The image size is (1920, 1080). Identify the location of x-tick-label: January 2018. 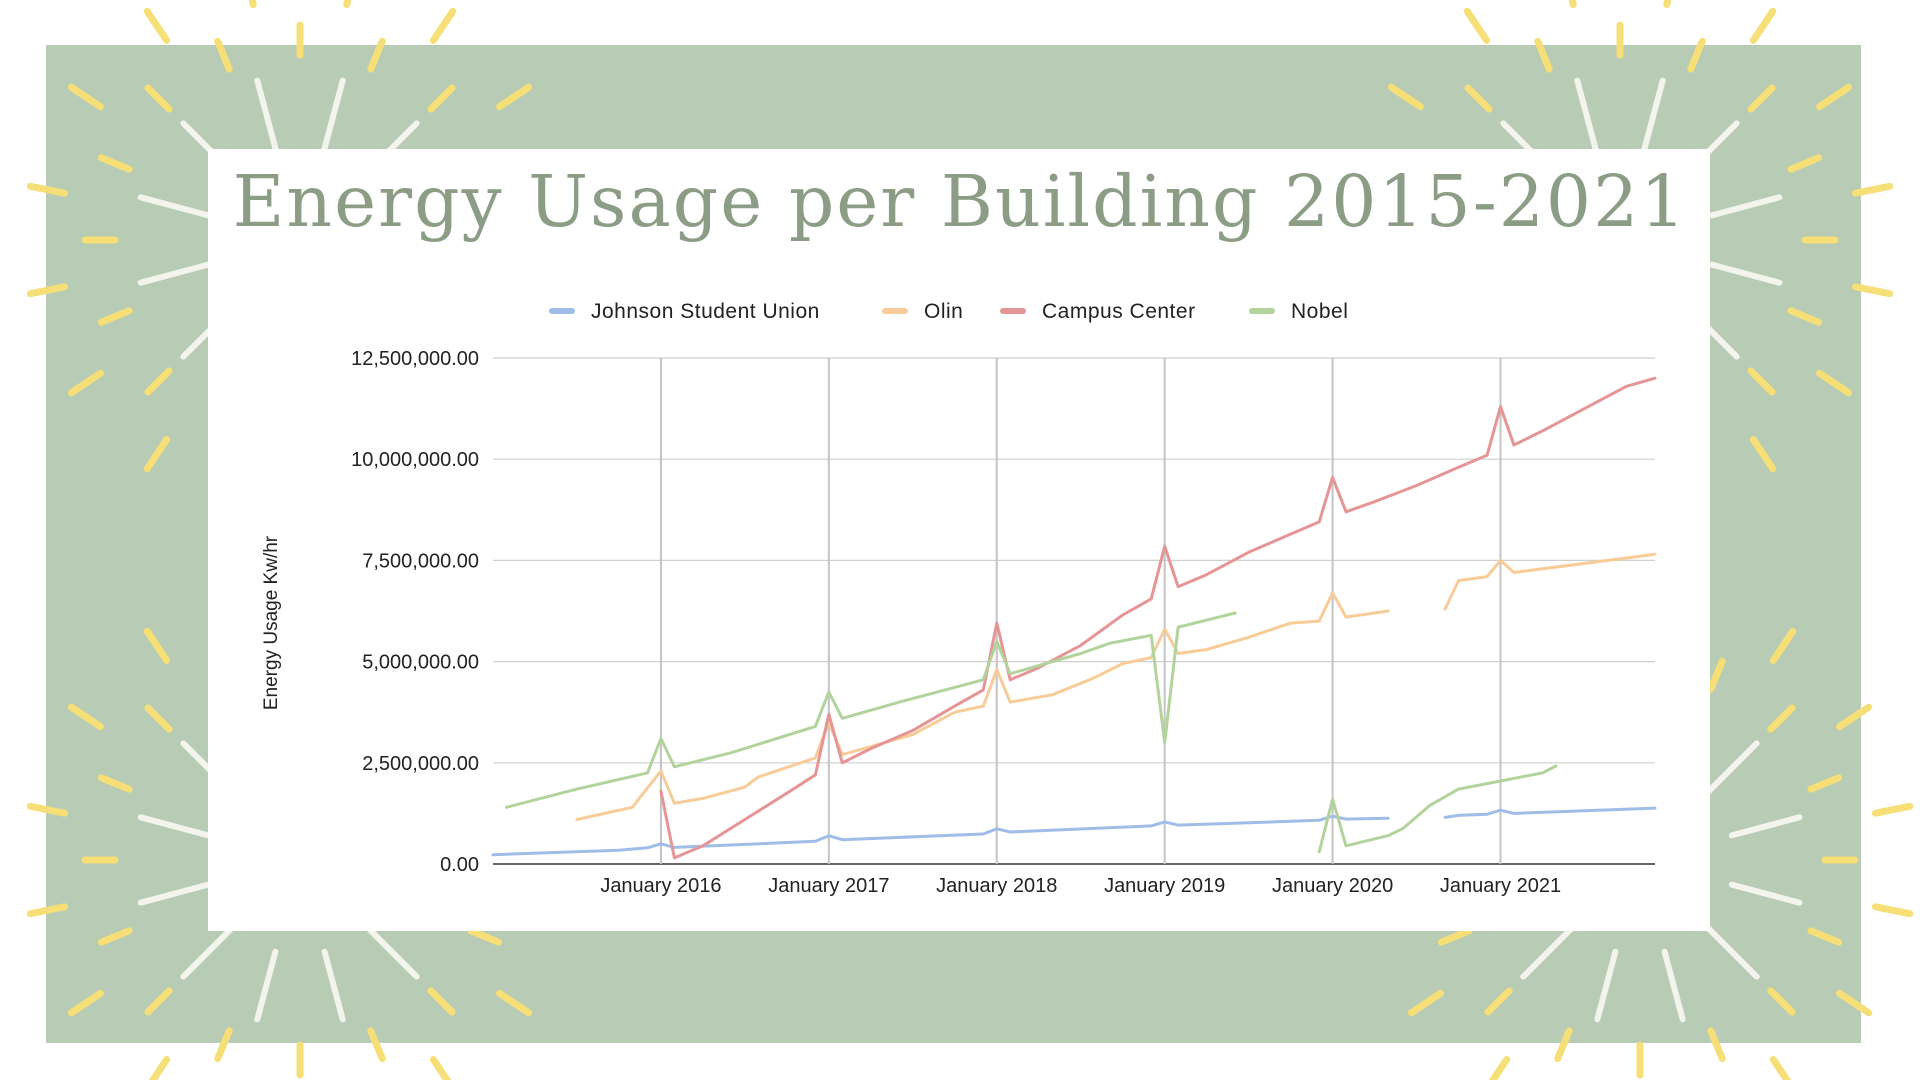
(996, 886).